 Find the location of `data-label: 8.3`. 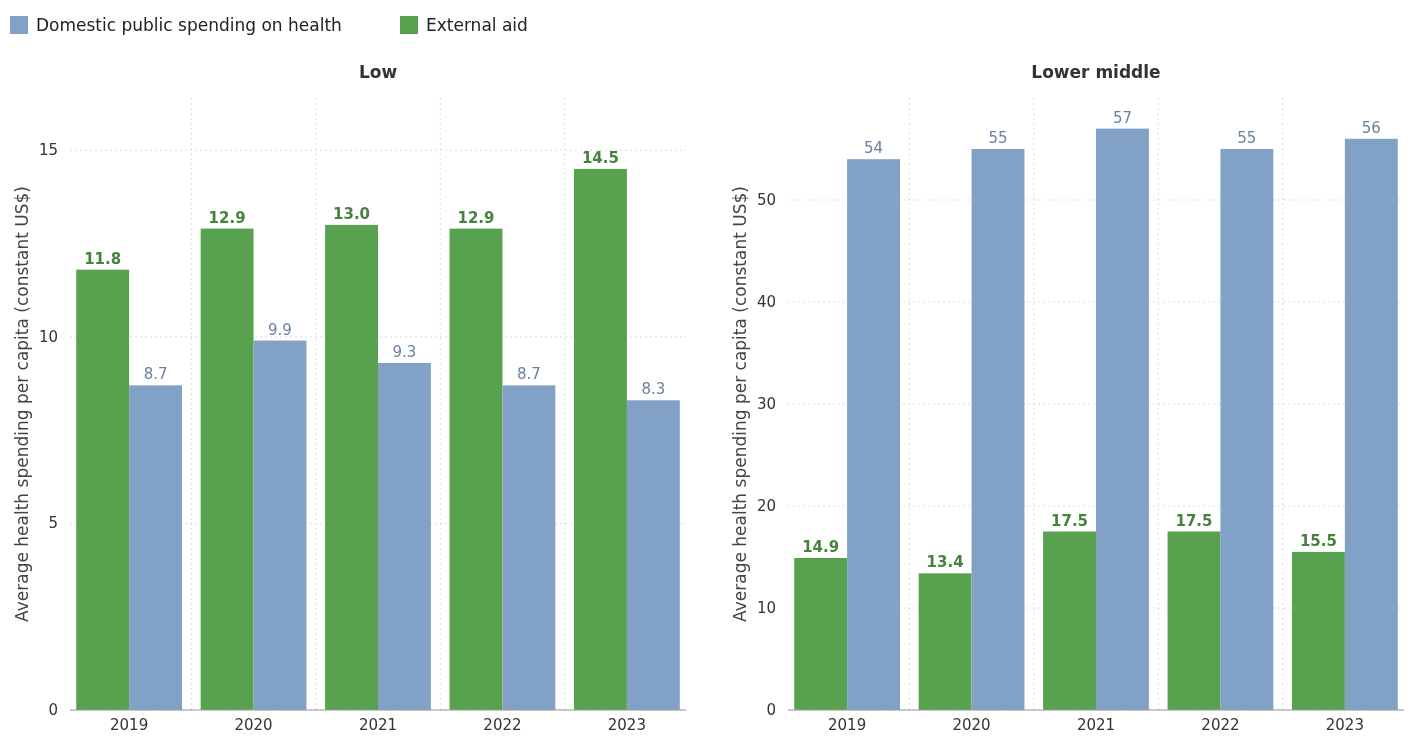

data-label: 8.3 is located at coordinates (653, 389).